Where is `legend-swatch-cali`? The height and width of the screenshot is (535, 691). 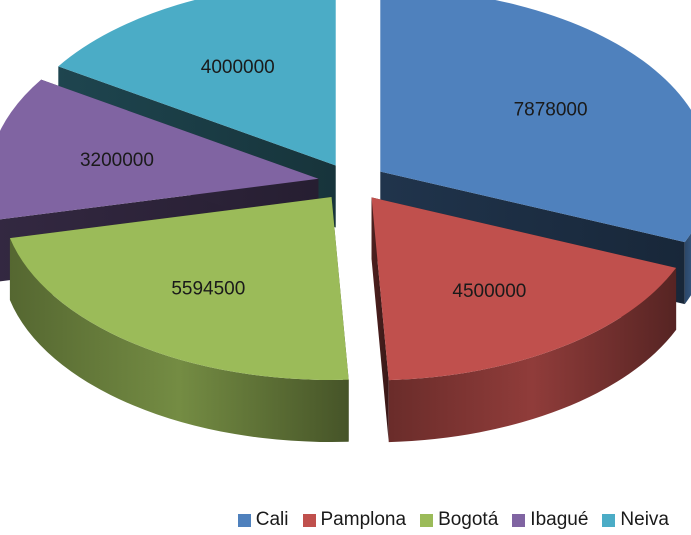 legend-swatch-cali is located at coordinates (244, 520).